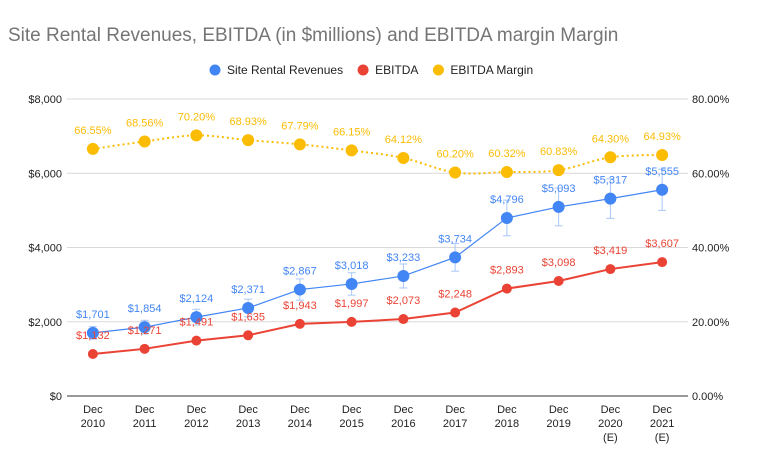 The height and width of the screenshot is (467, 757). I want to click on legend: Site Rental Revenues EBITDA EBITDA Margin, so click(371, 70).